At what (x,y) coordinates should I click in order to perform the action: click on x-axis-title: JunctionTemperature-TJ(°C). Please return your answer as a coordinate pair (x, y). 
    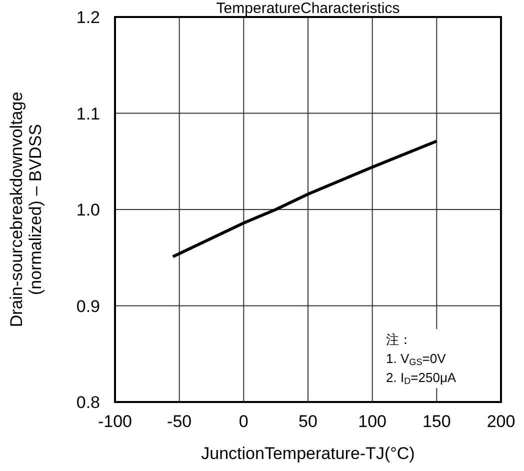
    Looking at the image, I should click on (308, 453).